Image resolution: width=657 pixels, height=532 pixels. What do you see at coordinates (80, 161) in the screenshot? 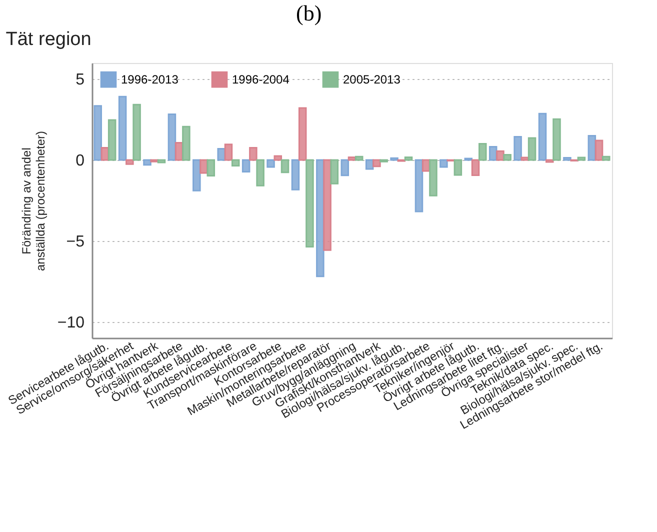
I see `y-tick-label: 0` at bounding box center [80, 161].